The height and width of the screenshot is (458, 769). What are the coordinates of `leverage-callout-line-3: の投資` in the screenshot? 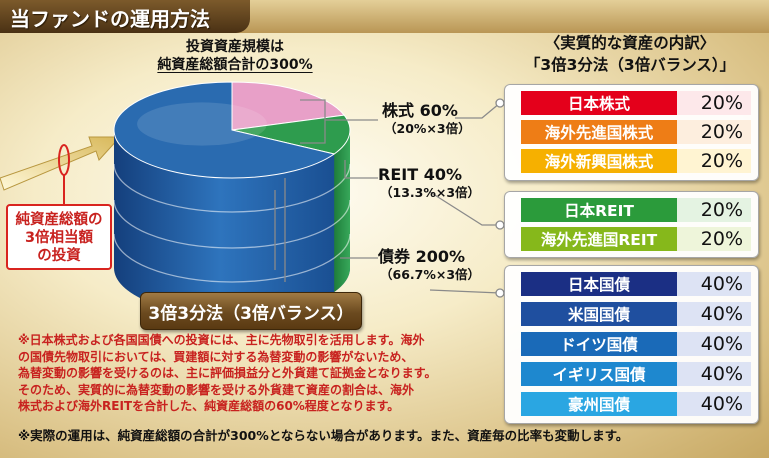 It's located at (59, 256).